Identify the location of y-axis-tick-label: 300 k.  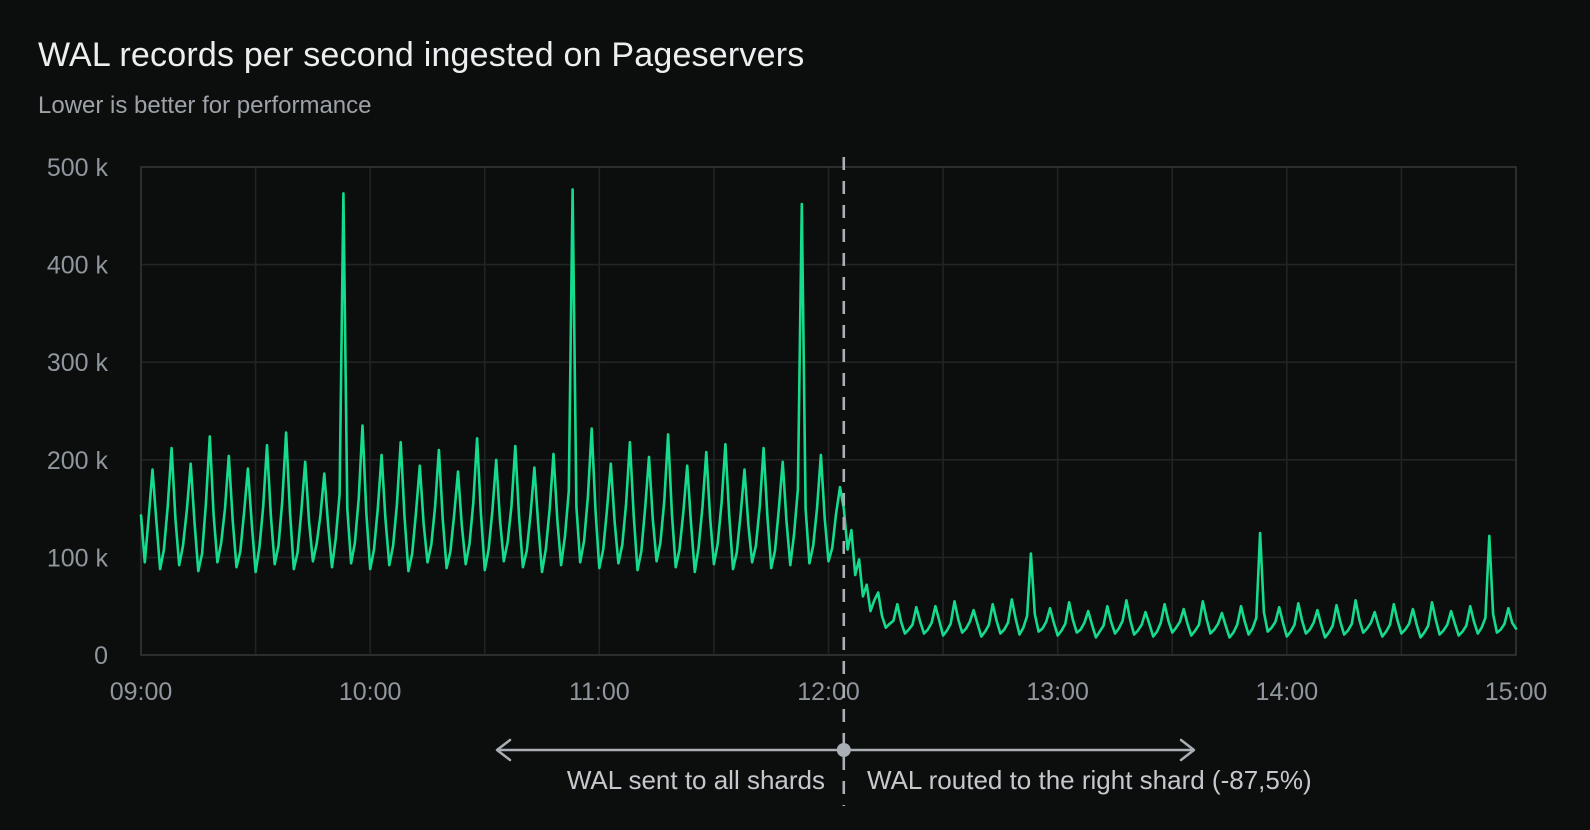
(78, 363).